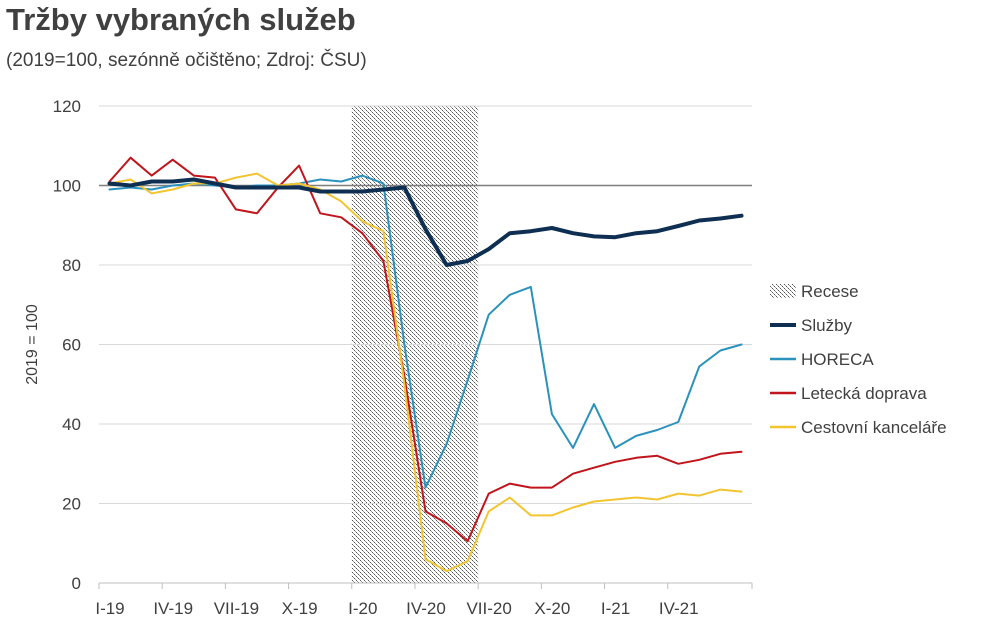  What do you see at coordinates (71, 265) in the screenshot?
I see `y-tick-label: 80` at bounding box center [71, 265].